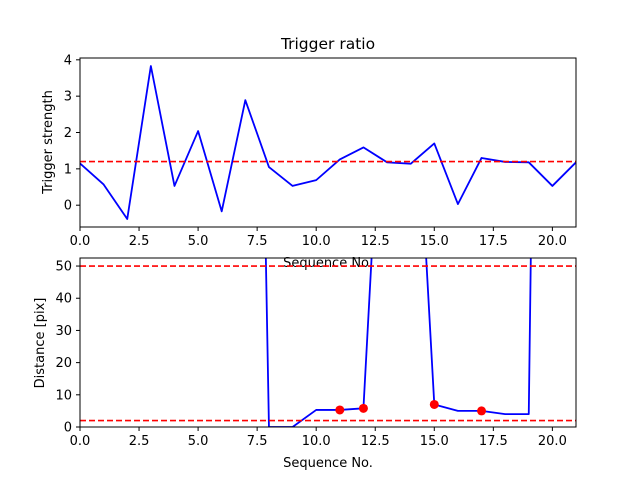 This screenshot has width=640, height=480. I want to click on y-tick-label: 1, so click(68, 169).